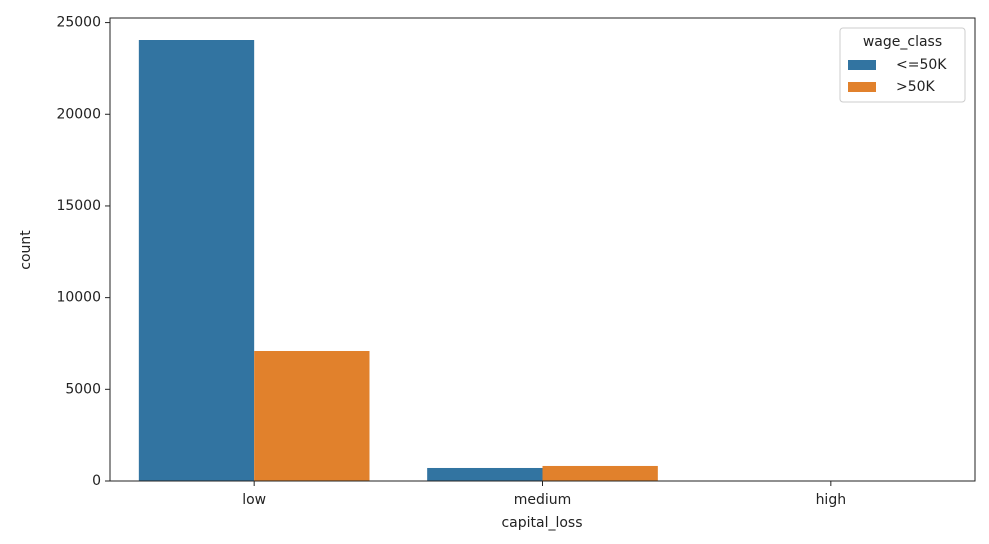 This screenshot has height=544, width=989. I want to click on x-axis-label: capital_loss, so click(541, 523).